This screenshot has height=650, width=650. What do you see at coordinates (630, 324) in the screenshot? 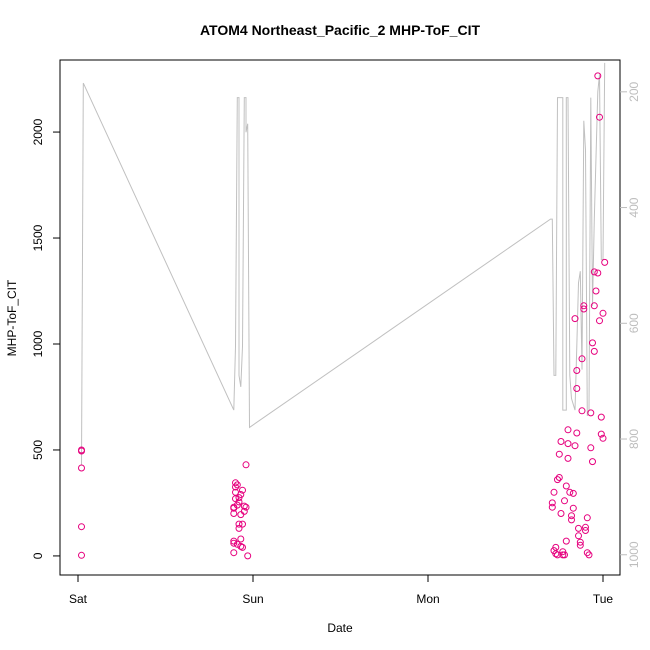
I see `y2-axis: 200 400 600 800 1000` at bounding box center [630, 324].